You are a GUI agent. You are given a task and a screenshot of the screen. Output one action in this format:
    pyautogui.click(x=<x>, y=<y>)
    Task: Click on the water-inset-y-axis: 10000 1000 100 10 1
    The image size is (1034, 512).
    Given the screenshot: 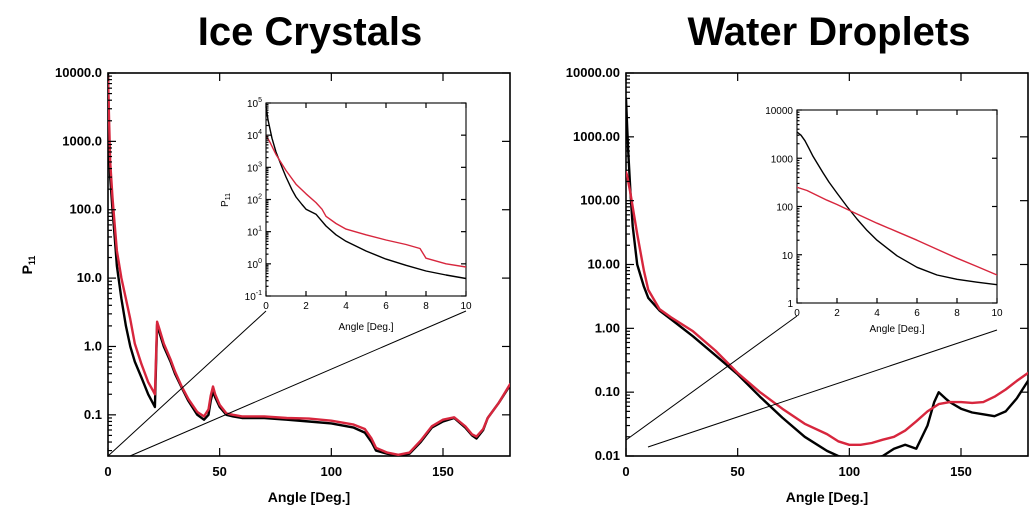 What is the action you would take?
    pyautogui.click(x=881, y=208)
    